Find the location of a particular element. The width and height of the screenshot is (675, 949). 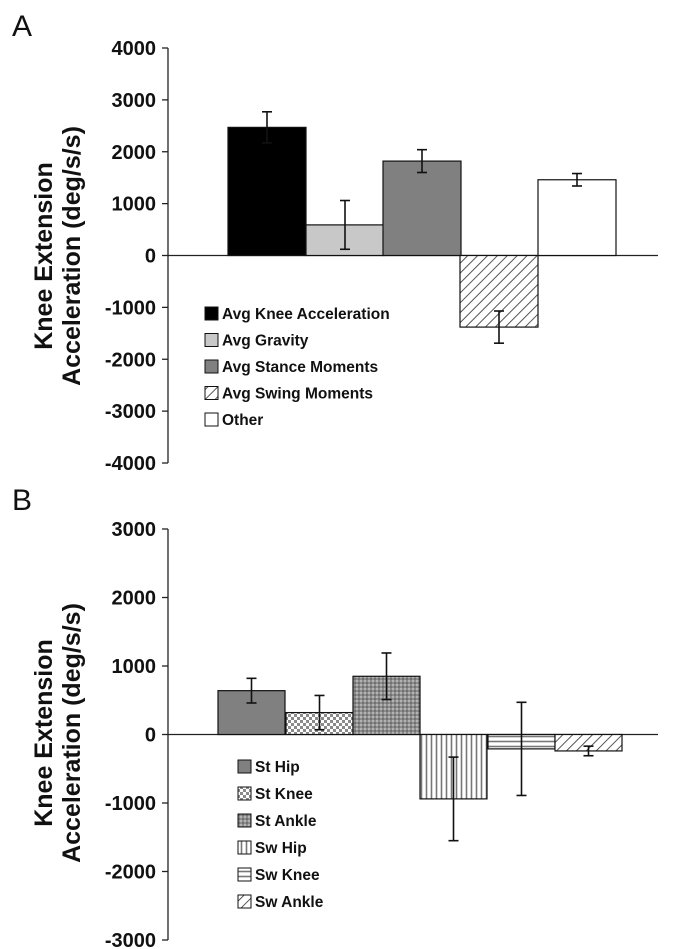

legend-label: Avg Gravity is located at coordinates (265, 341).